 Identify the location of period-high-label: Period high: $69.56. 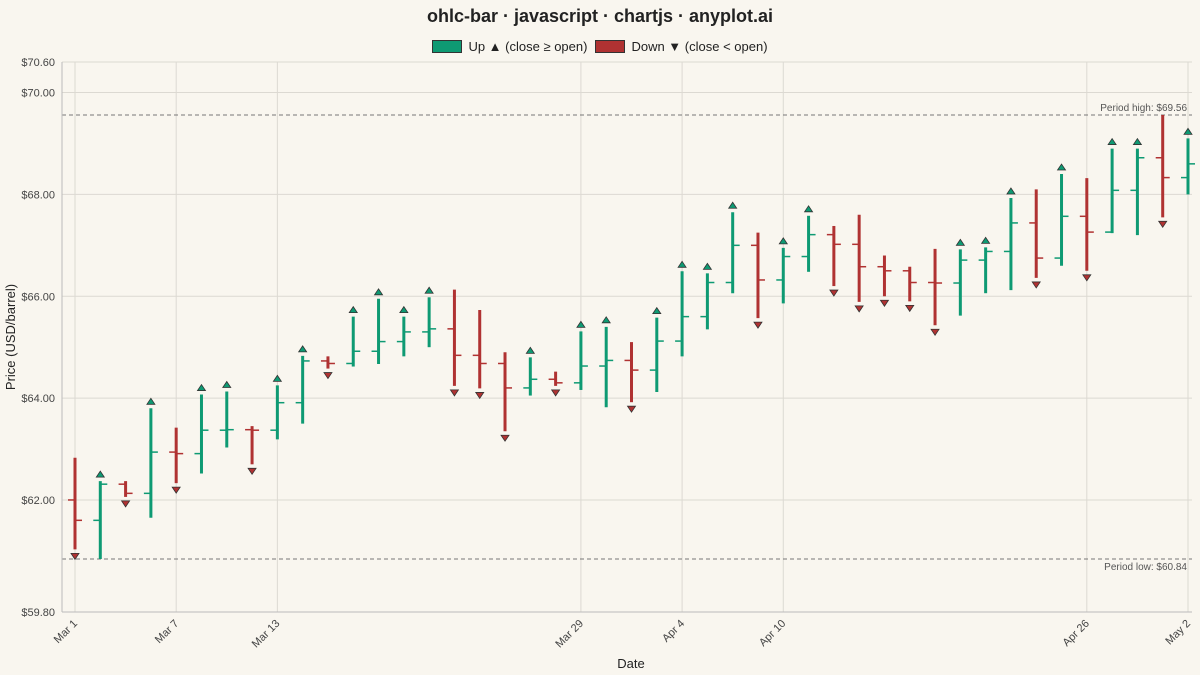
(1143, 108).